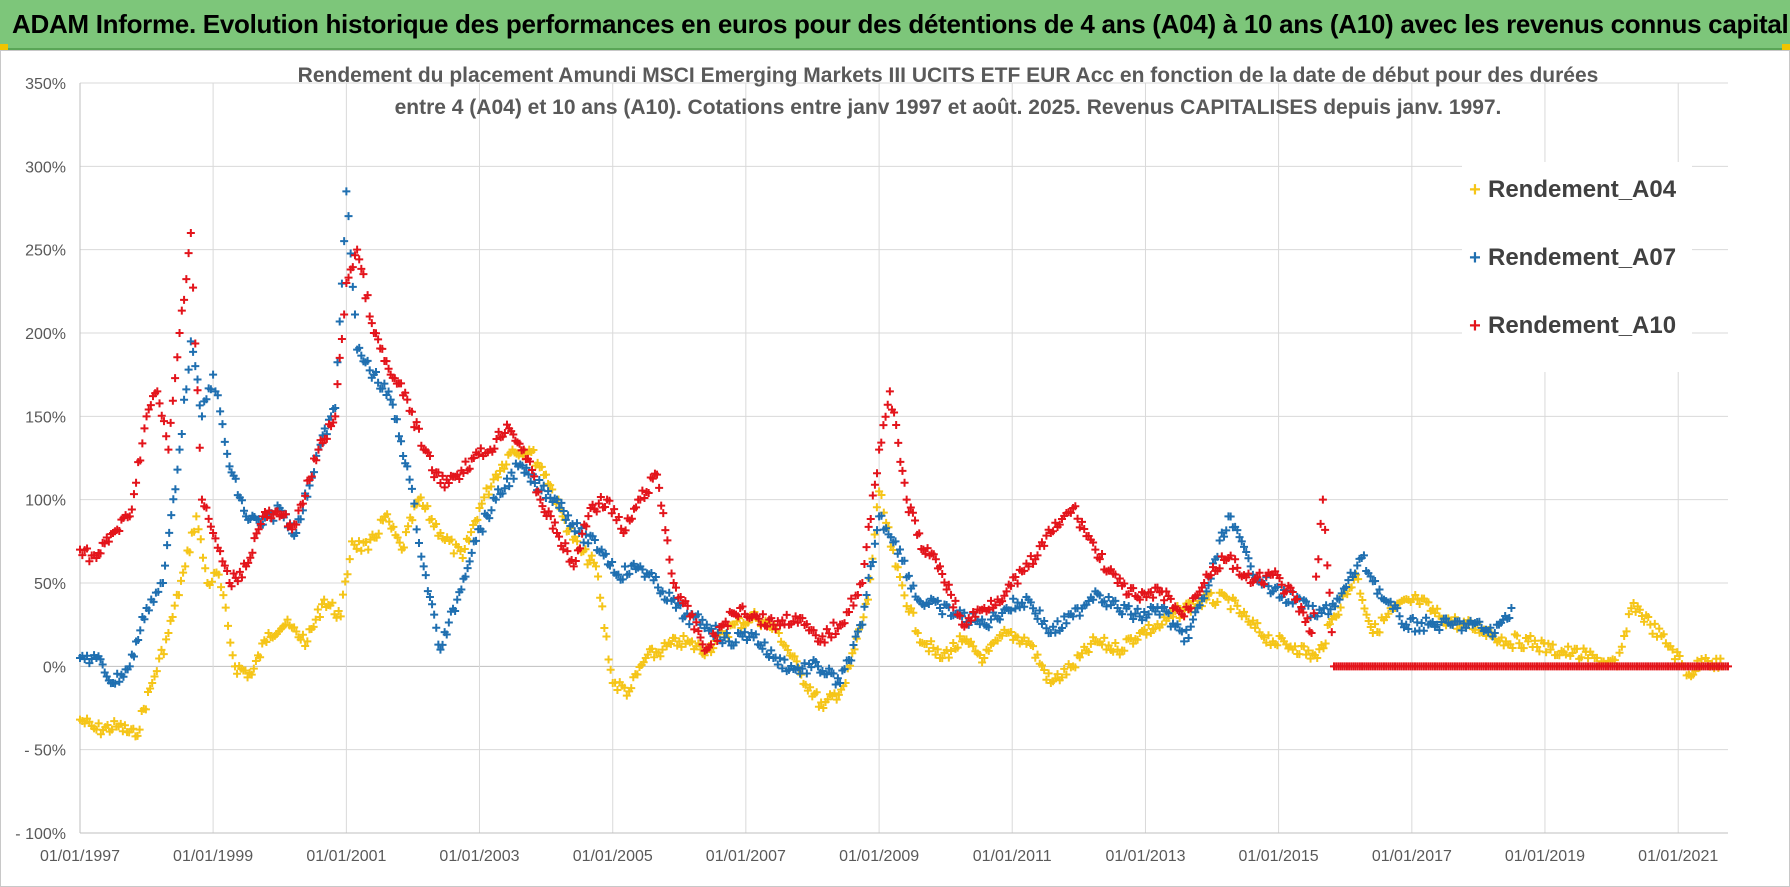  What do you see at coordinates (479, 856) in the screenshot?
I see `x-tick-label: 01/01/2003` at bounding box center [479, 856].